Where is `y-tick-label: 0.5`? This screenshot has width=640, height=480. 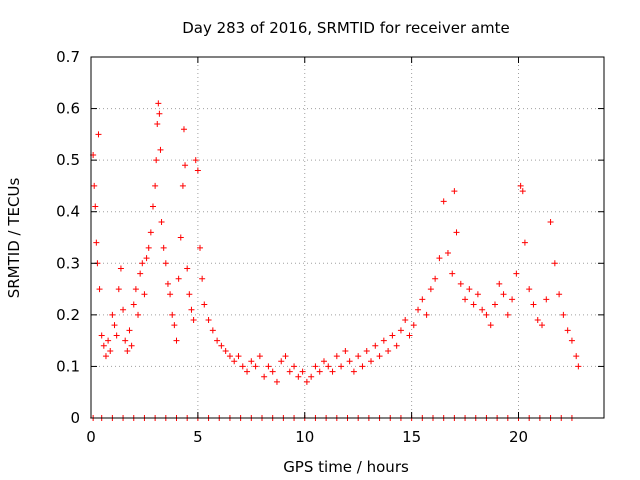 y-tick-label: 0.5 is located at coordinates (68, 160).